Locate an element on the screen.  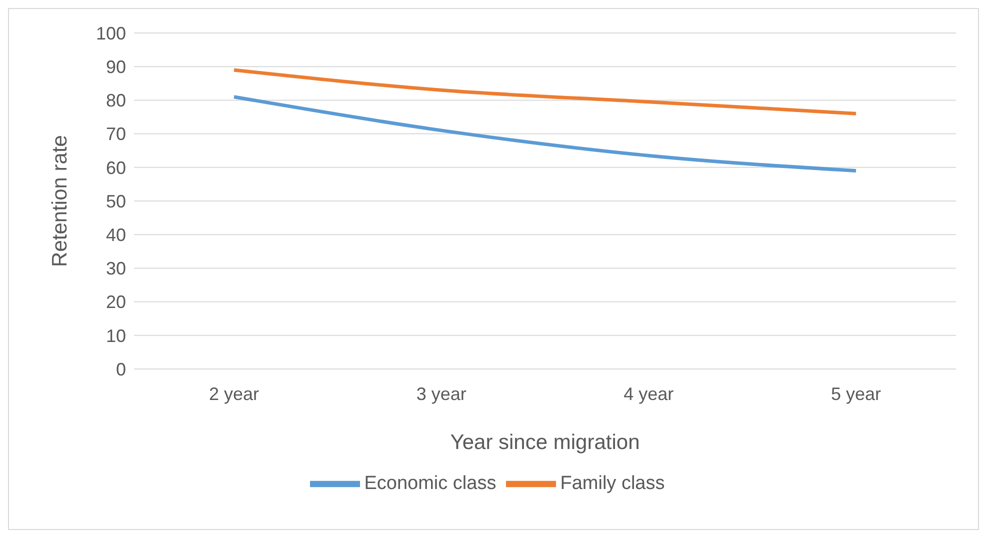
y-tick-label: 70 is located at coordinates (116, 134).